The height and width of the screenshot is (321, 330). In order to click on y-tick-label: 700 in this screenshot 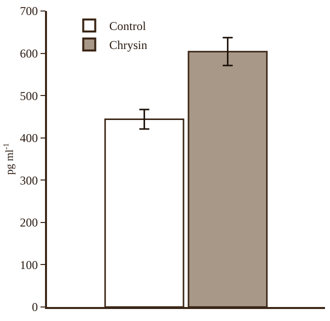, I will do `click(29, 11)`.